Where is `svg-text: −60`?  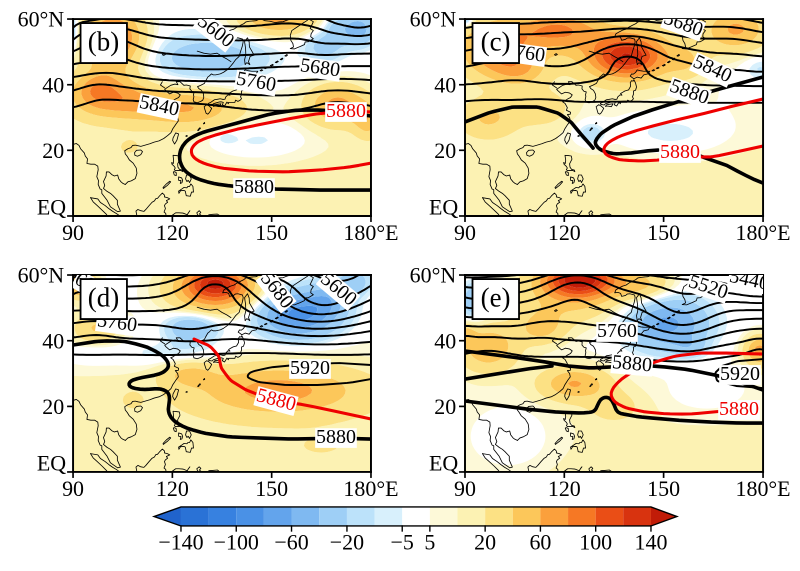
svg-text: −60 is located at coordinates (291, 541).